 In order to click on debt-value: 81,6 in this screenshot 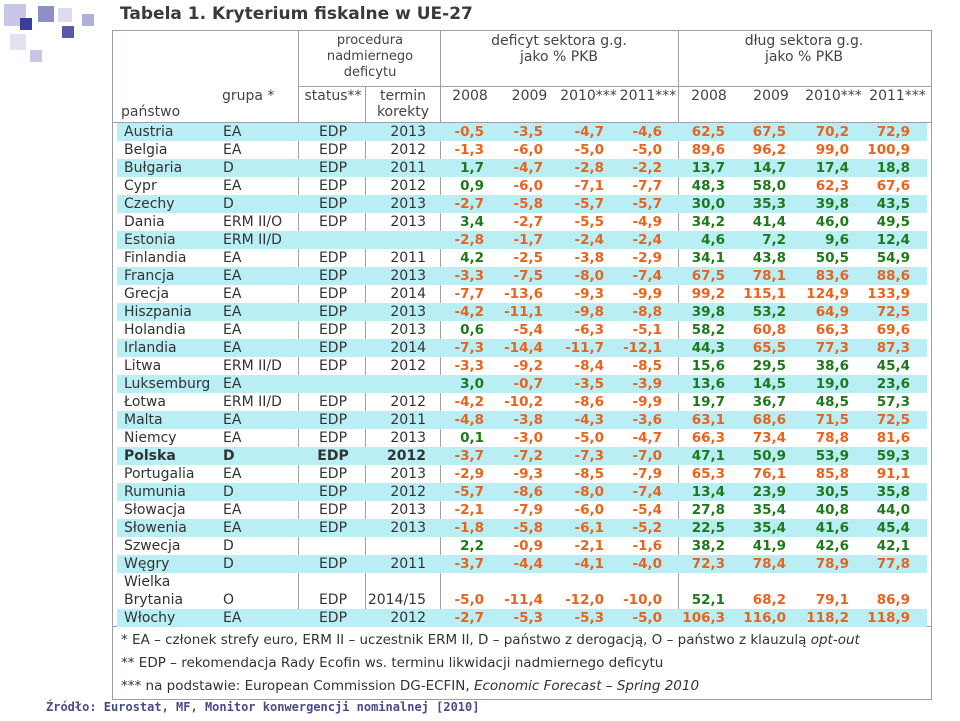, I will do `click(893, 438)`.